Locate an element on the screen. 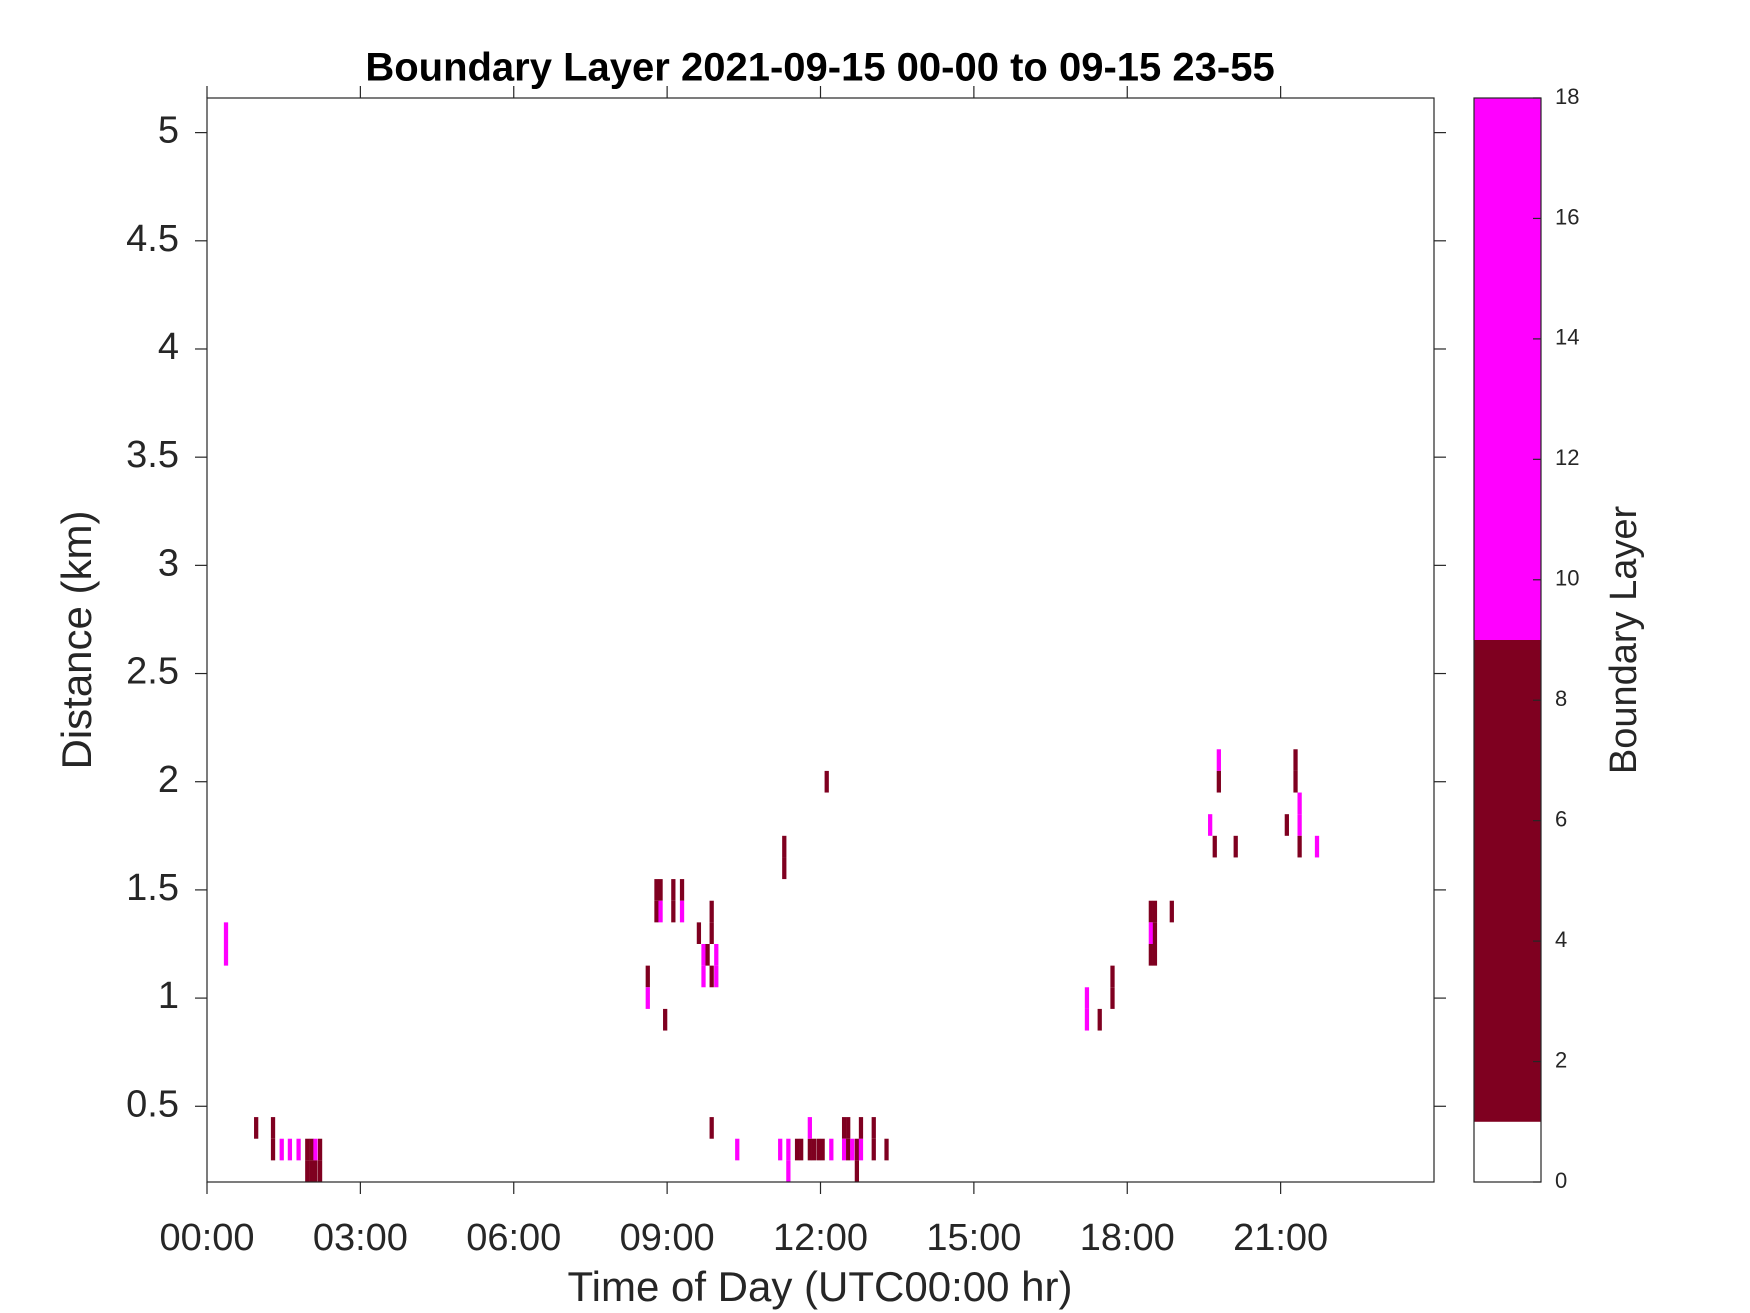 Image resolution: width=1750 pixels, height=1313 pixels. x-tick-label: 21:00 is located at coordinates (1280, 1238).